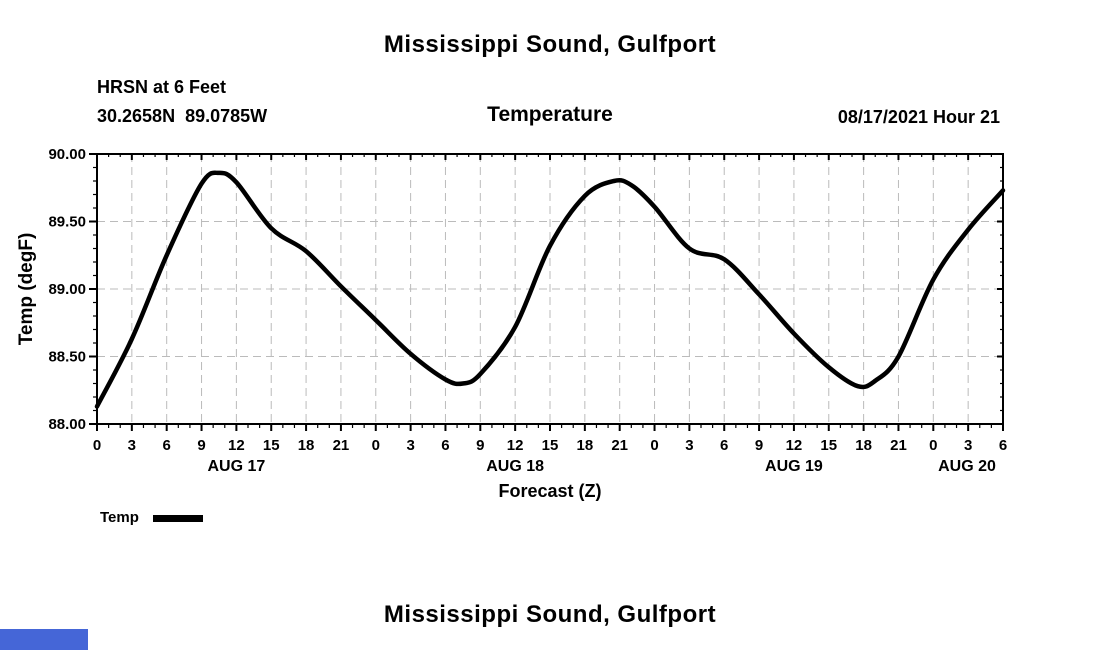 The image size is (1100, 650). What do you see at coordinates (67, 222) in the screenshot?
I see `y-tick-label: 89.50` at bounding box center [67, 222].